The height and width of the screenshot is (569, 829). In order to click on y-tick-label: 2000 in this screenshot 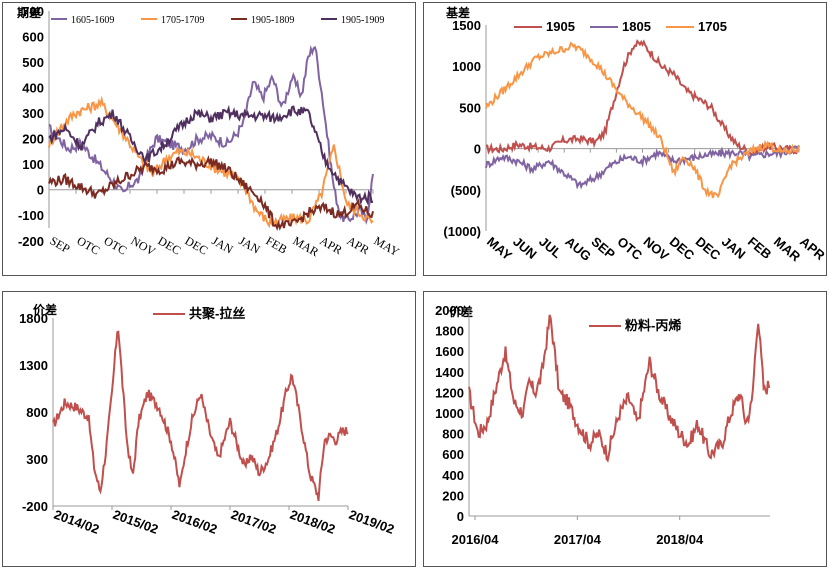, I will do `click(449, 310)`.